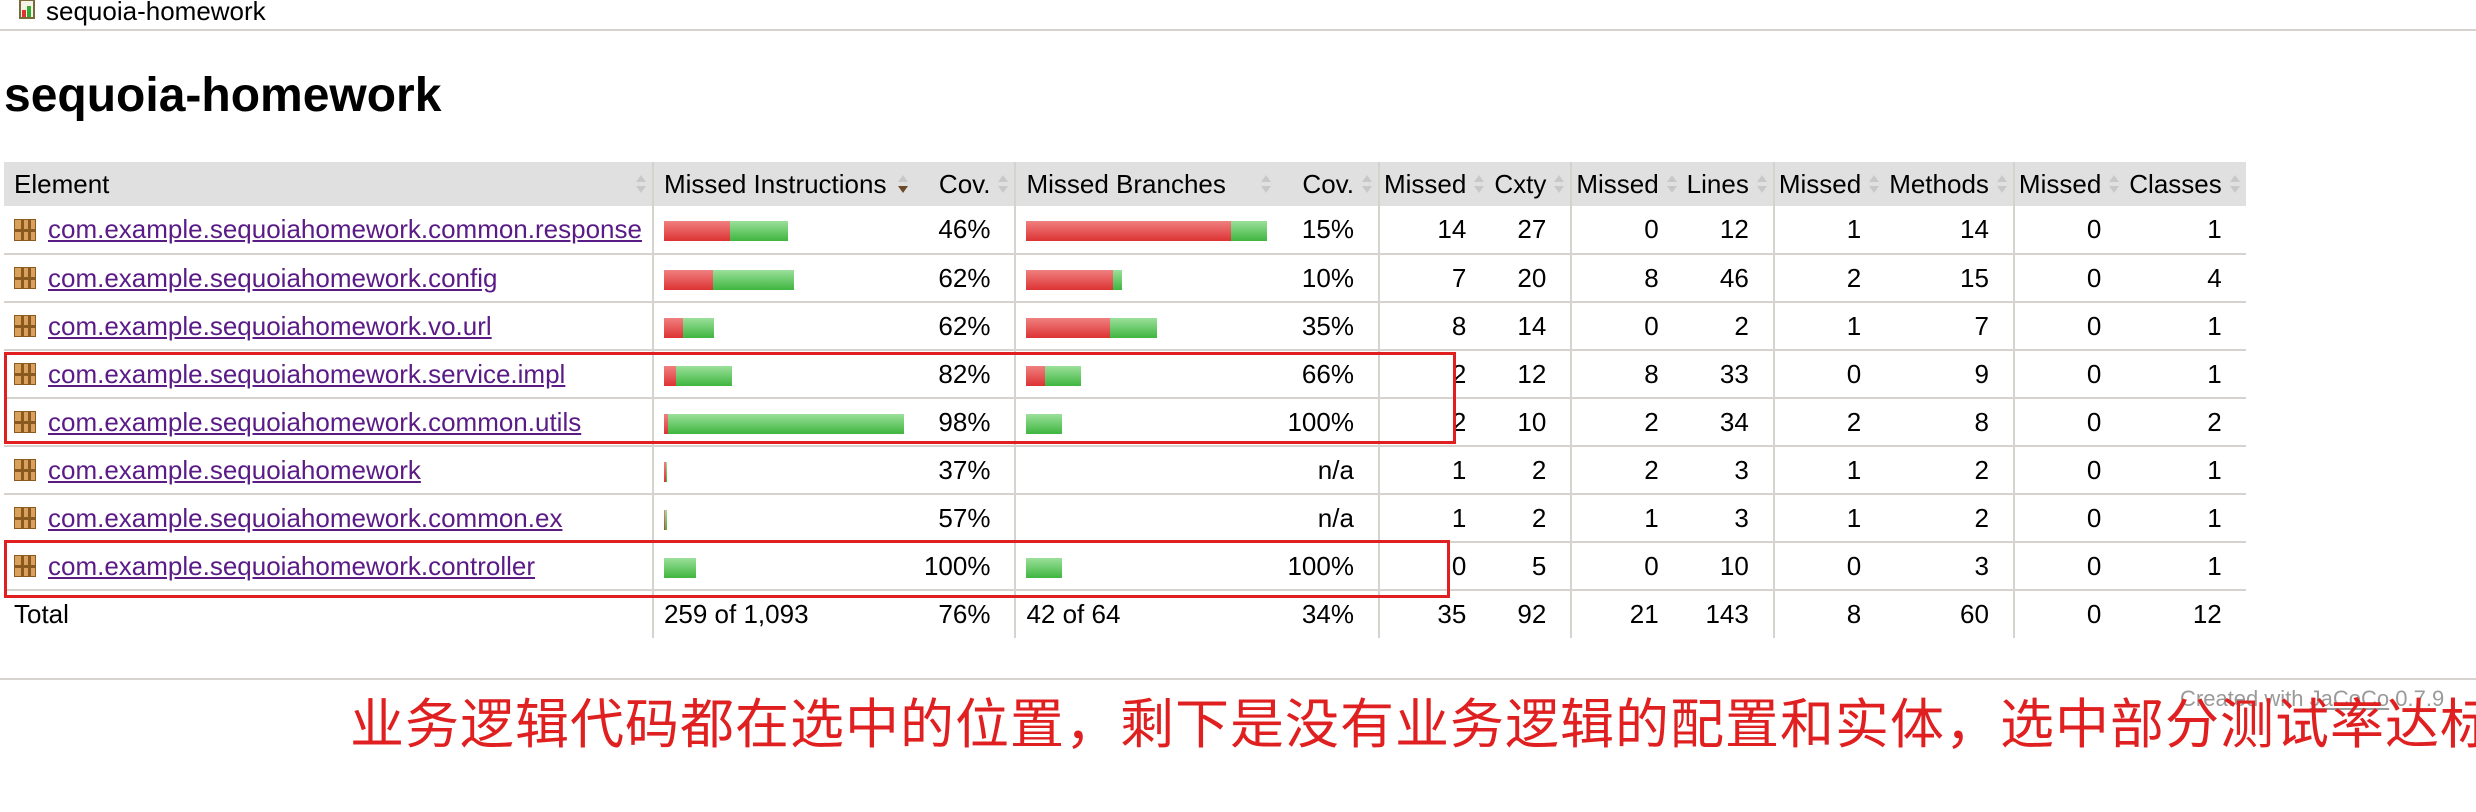  I want to click on package-link: com.example.sequoiahomework.common.utils, so click(315, 421).